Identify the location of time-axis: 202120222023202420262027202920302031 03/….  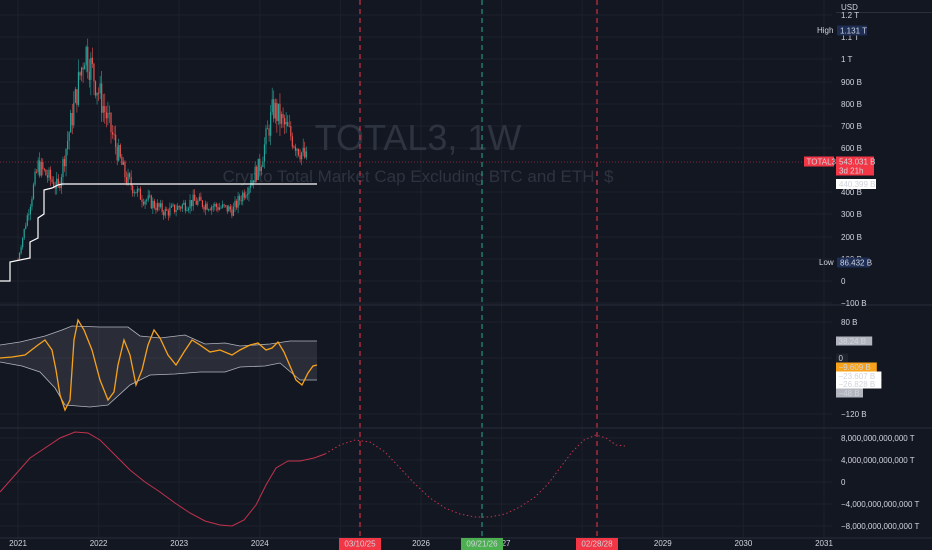
(466, 543).